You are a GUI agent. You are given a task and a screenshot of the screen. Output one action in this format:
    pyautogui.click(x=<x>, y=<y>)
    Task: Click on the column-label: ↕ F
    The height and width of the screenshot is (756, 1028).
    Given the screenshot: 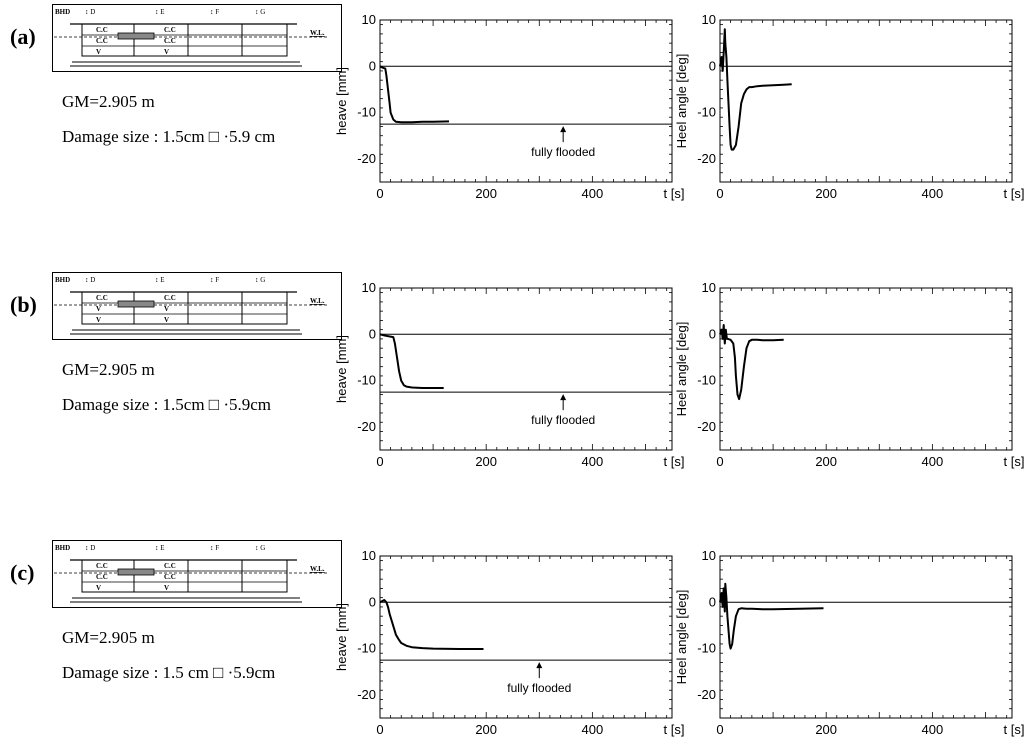 What is the action you would take?
    pyautogui.click(x=214, y=12)
    